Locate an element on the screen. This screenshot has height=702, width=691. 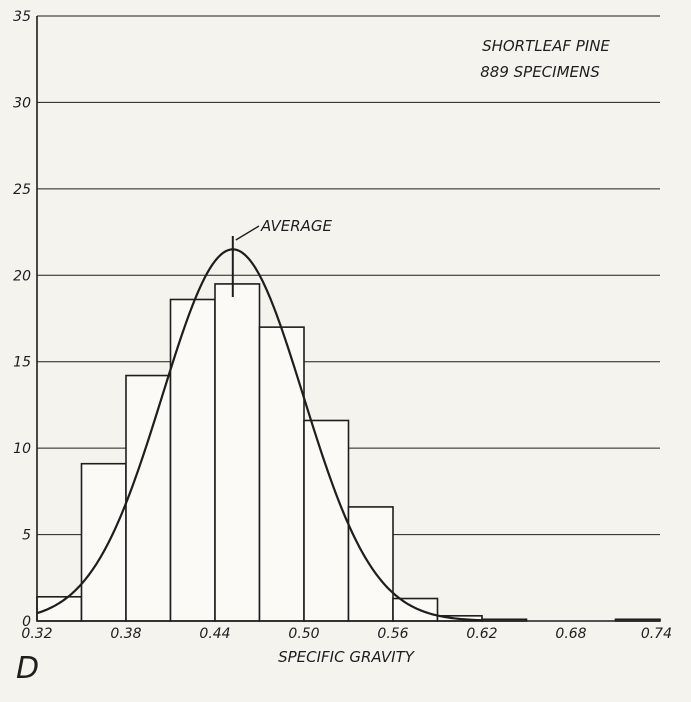
x-tick-label-0.38: 0.38 is located at coordinates (125, 634).